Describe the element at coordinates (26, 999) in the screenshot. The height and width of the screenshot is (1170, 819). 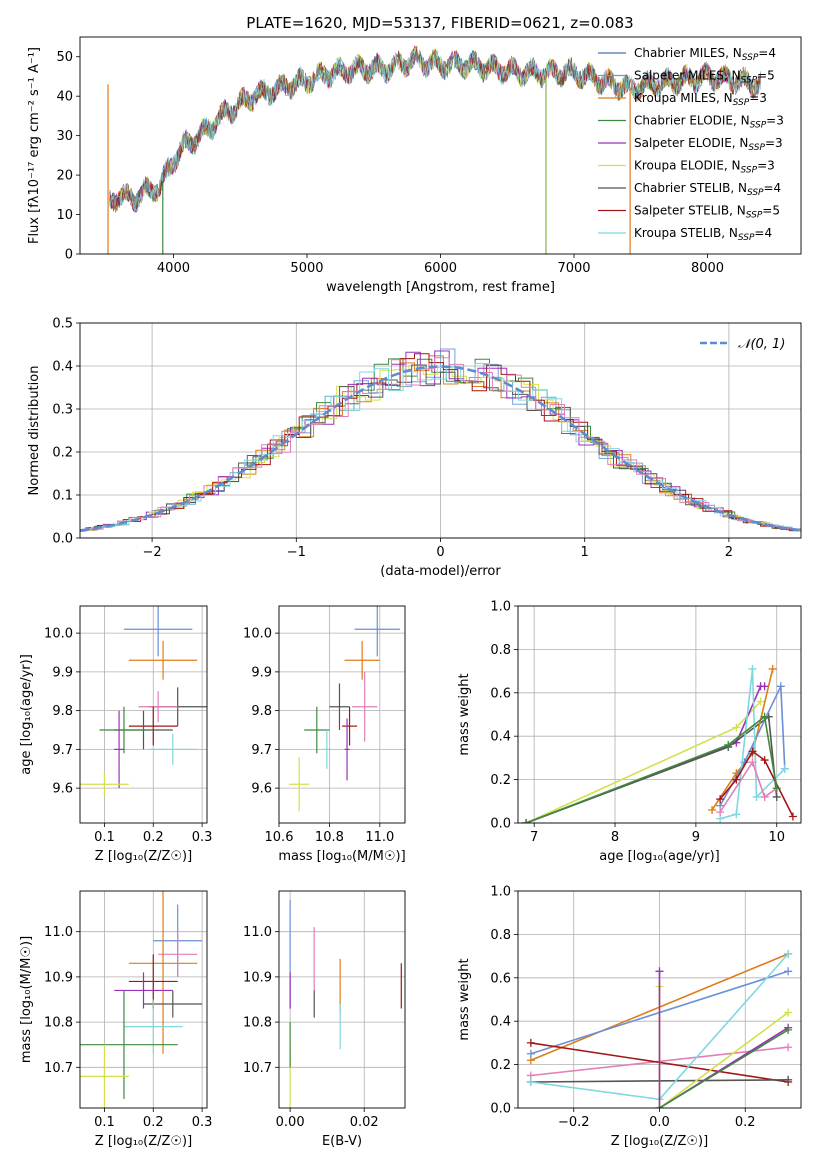
I see `y-axis-label: mass [log₁₀(M/M☉)]` at that location.